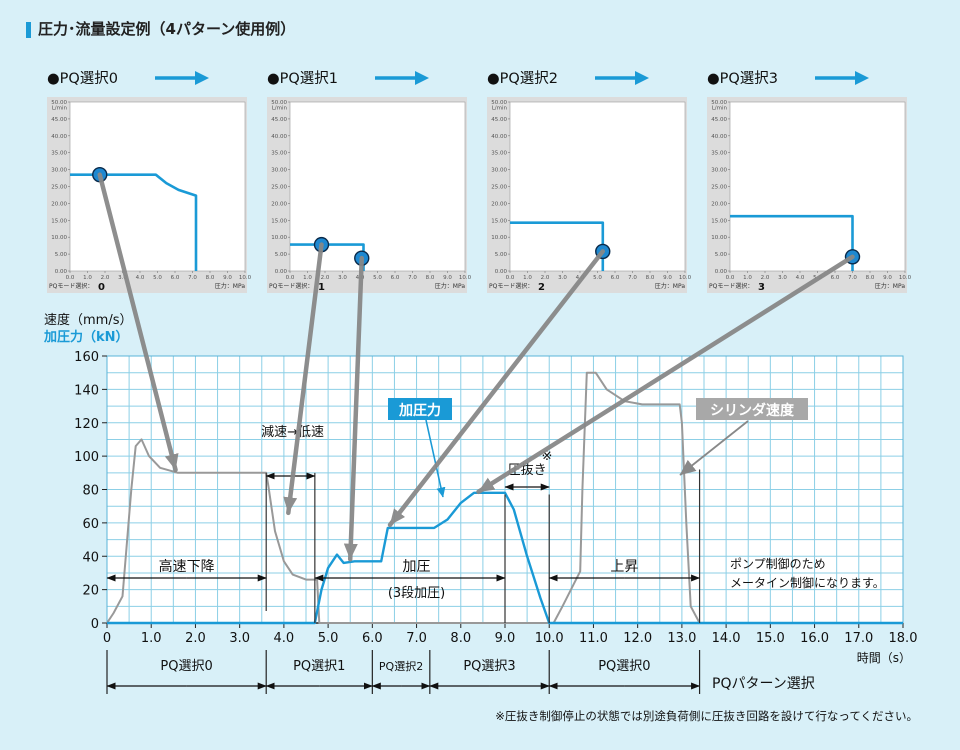 The height and width of the screenshot is (750, 960). Describe the element at coordinates (187, 566) in the screenshot. I see `annotation-fast-down: 高速下降` at that location.